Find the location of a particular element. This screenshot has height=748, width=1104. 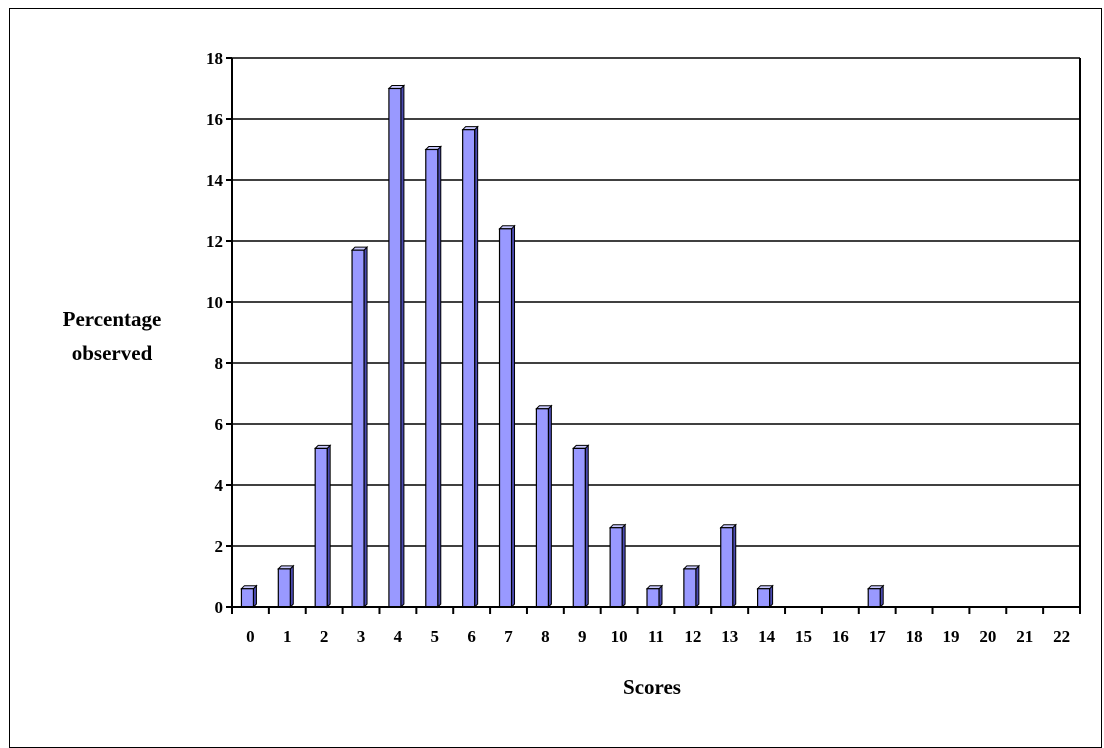

y-tick-label: 14 is located at coordinates (215, 180).